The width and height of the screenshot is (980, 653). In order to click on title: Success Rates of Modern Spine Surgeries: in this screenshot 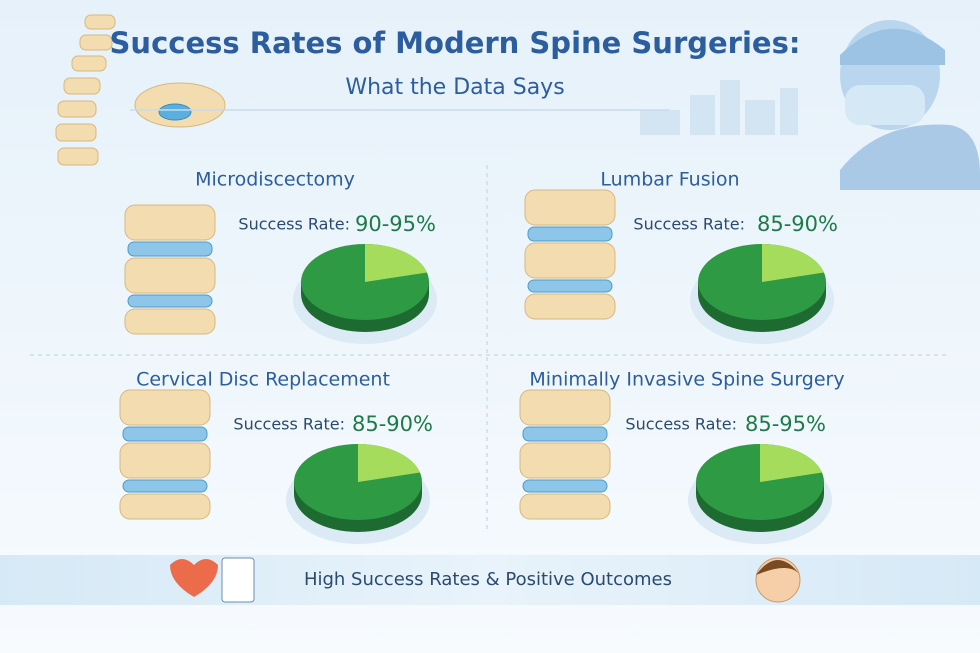, I will do `click(455, 43)`.